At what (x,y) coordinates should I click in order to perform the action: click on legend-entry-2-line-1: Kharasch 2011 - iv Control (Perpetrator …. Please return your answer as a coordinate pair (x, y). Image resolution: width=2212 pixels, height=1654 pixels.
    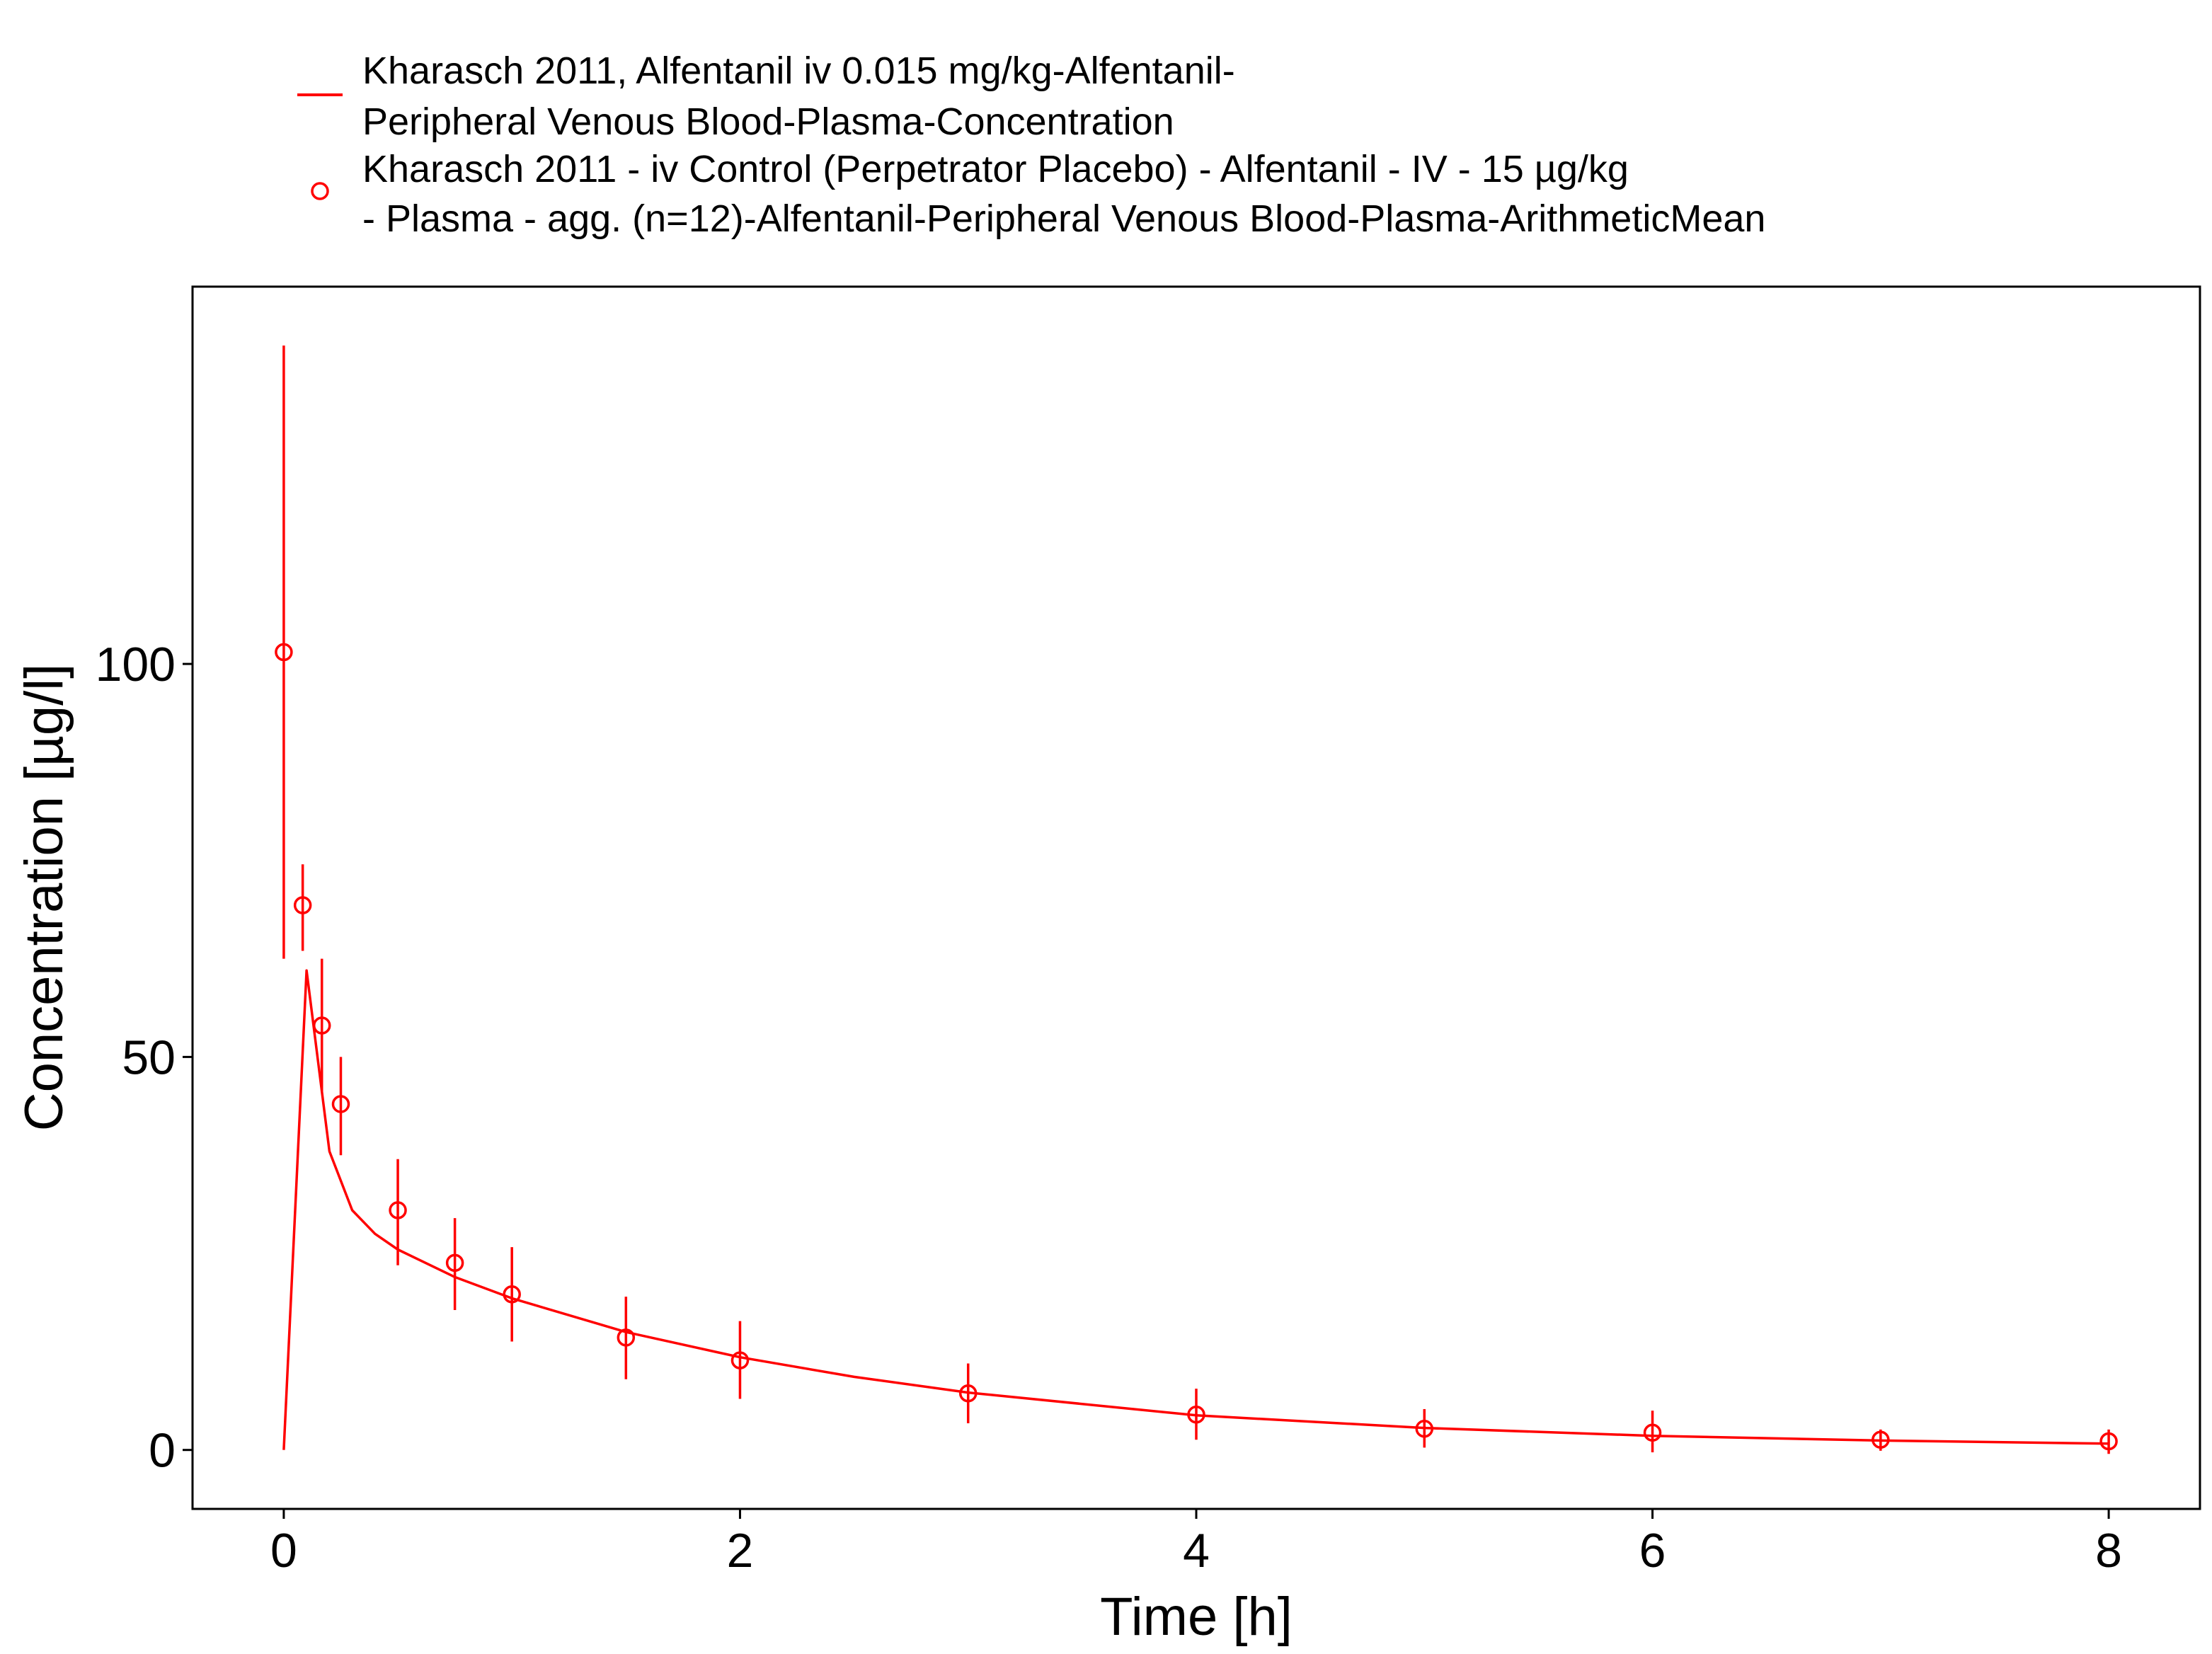
    Looking at the image, I should click on (995, 169).